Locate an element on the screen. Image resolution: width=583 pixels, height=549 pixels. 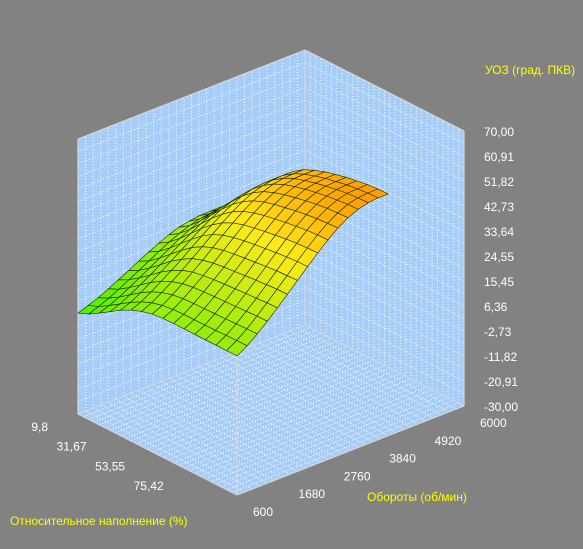
z-tick-label: 60,91 is located at coordinates (499, 157).